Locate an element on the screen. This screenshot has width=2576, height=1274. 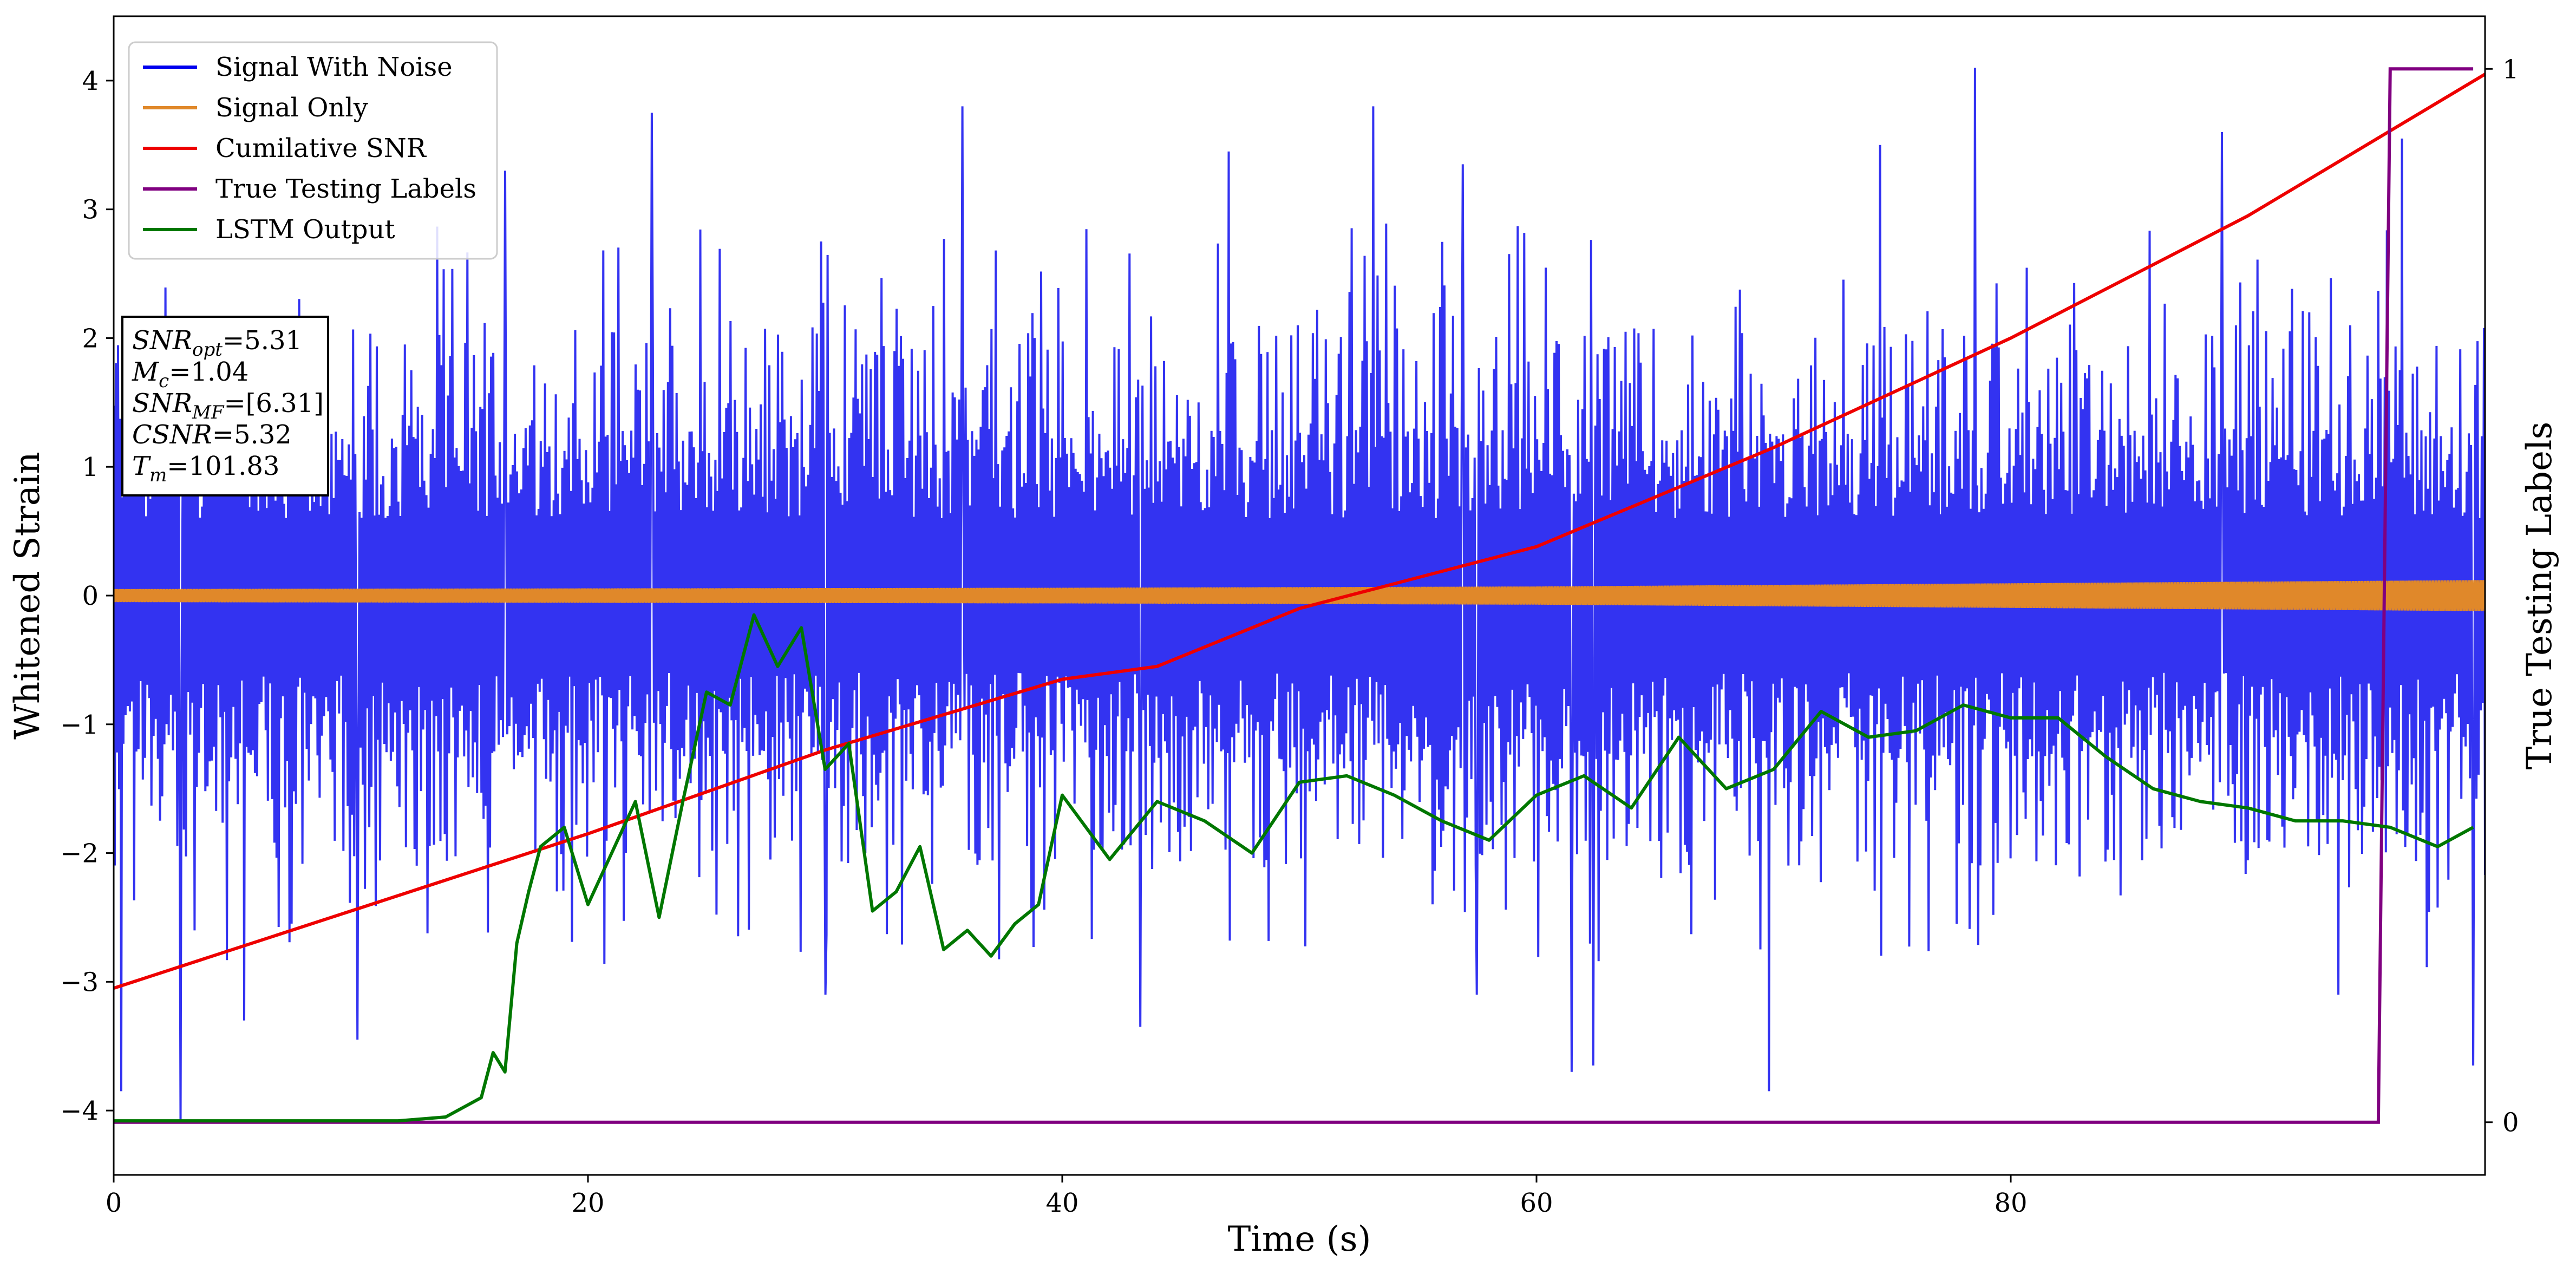
annotation-line: SNRopt=5.31 is located at coordinates (217, 343).